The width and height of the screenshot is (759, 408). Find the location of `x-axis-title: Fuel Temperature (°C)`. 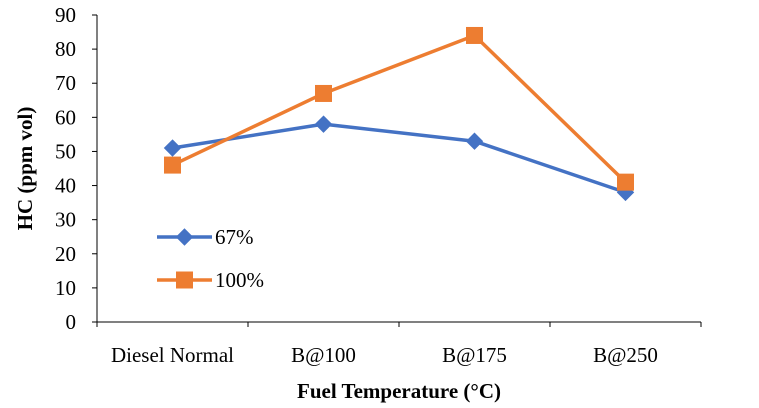

x-axis-title: Fuel Temperature (°C) is located at coordinates (399, 391).